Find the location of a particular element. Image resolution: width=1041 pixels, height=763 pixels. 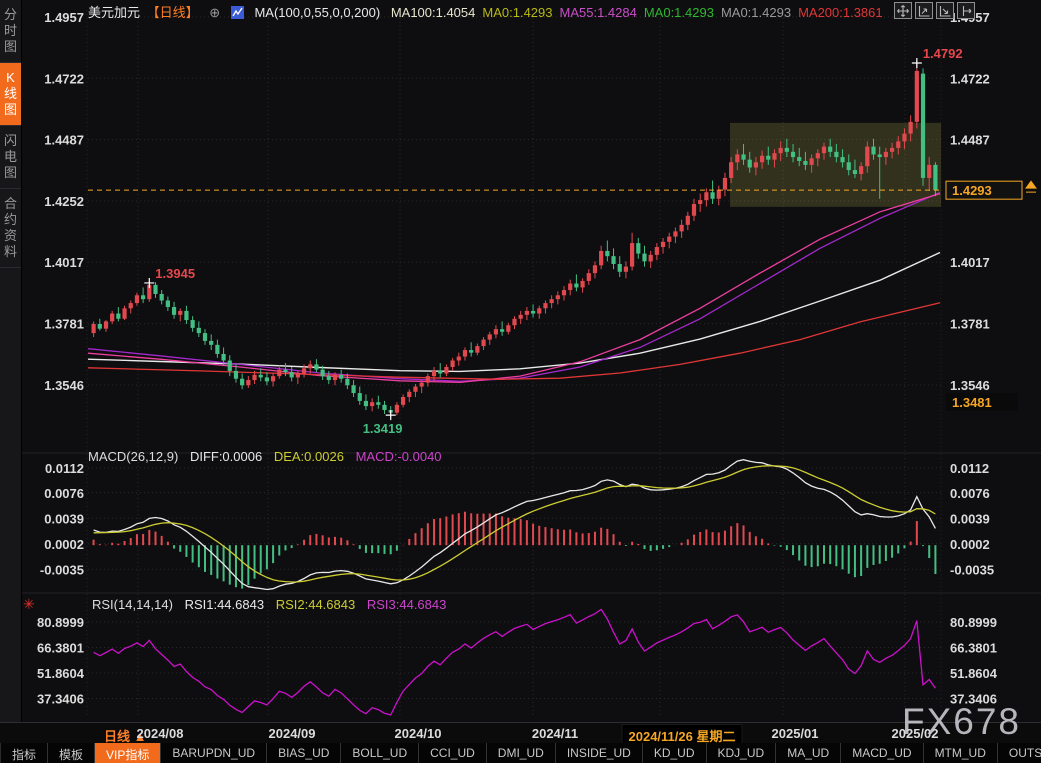

ma-value-6: MA200:1.3861 is located at coordinates (840, 12).